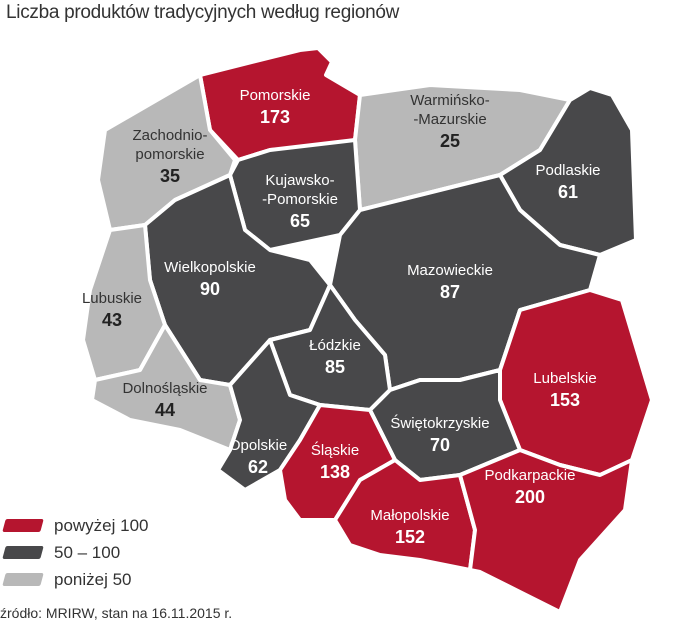 The image size is (675, 640). I want to click on region-name: Świętokrzyskie, so click(439, 423).